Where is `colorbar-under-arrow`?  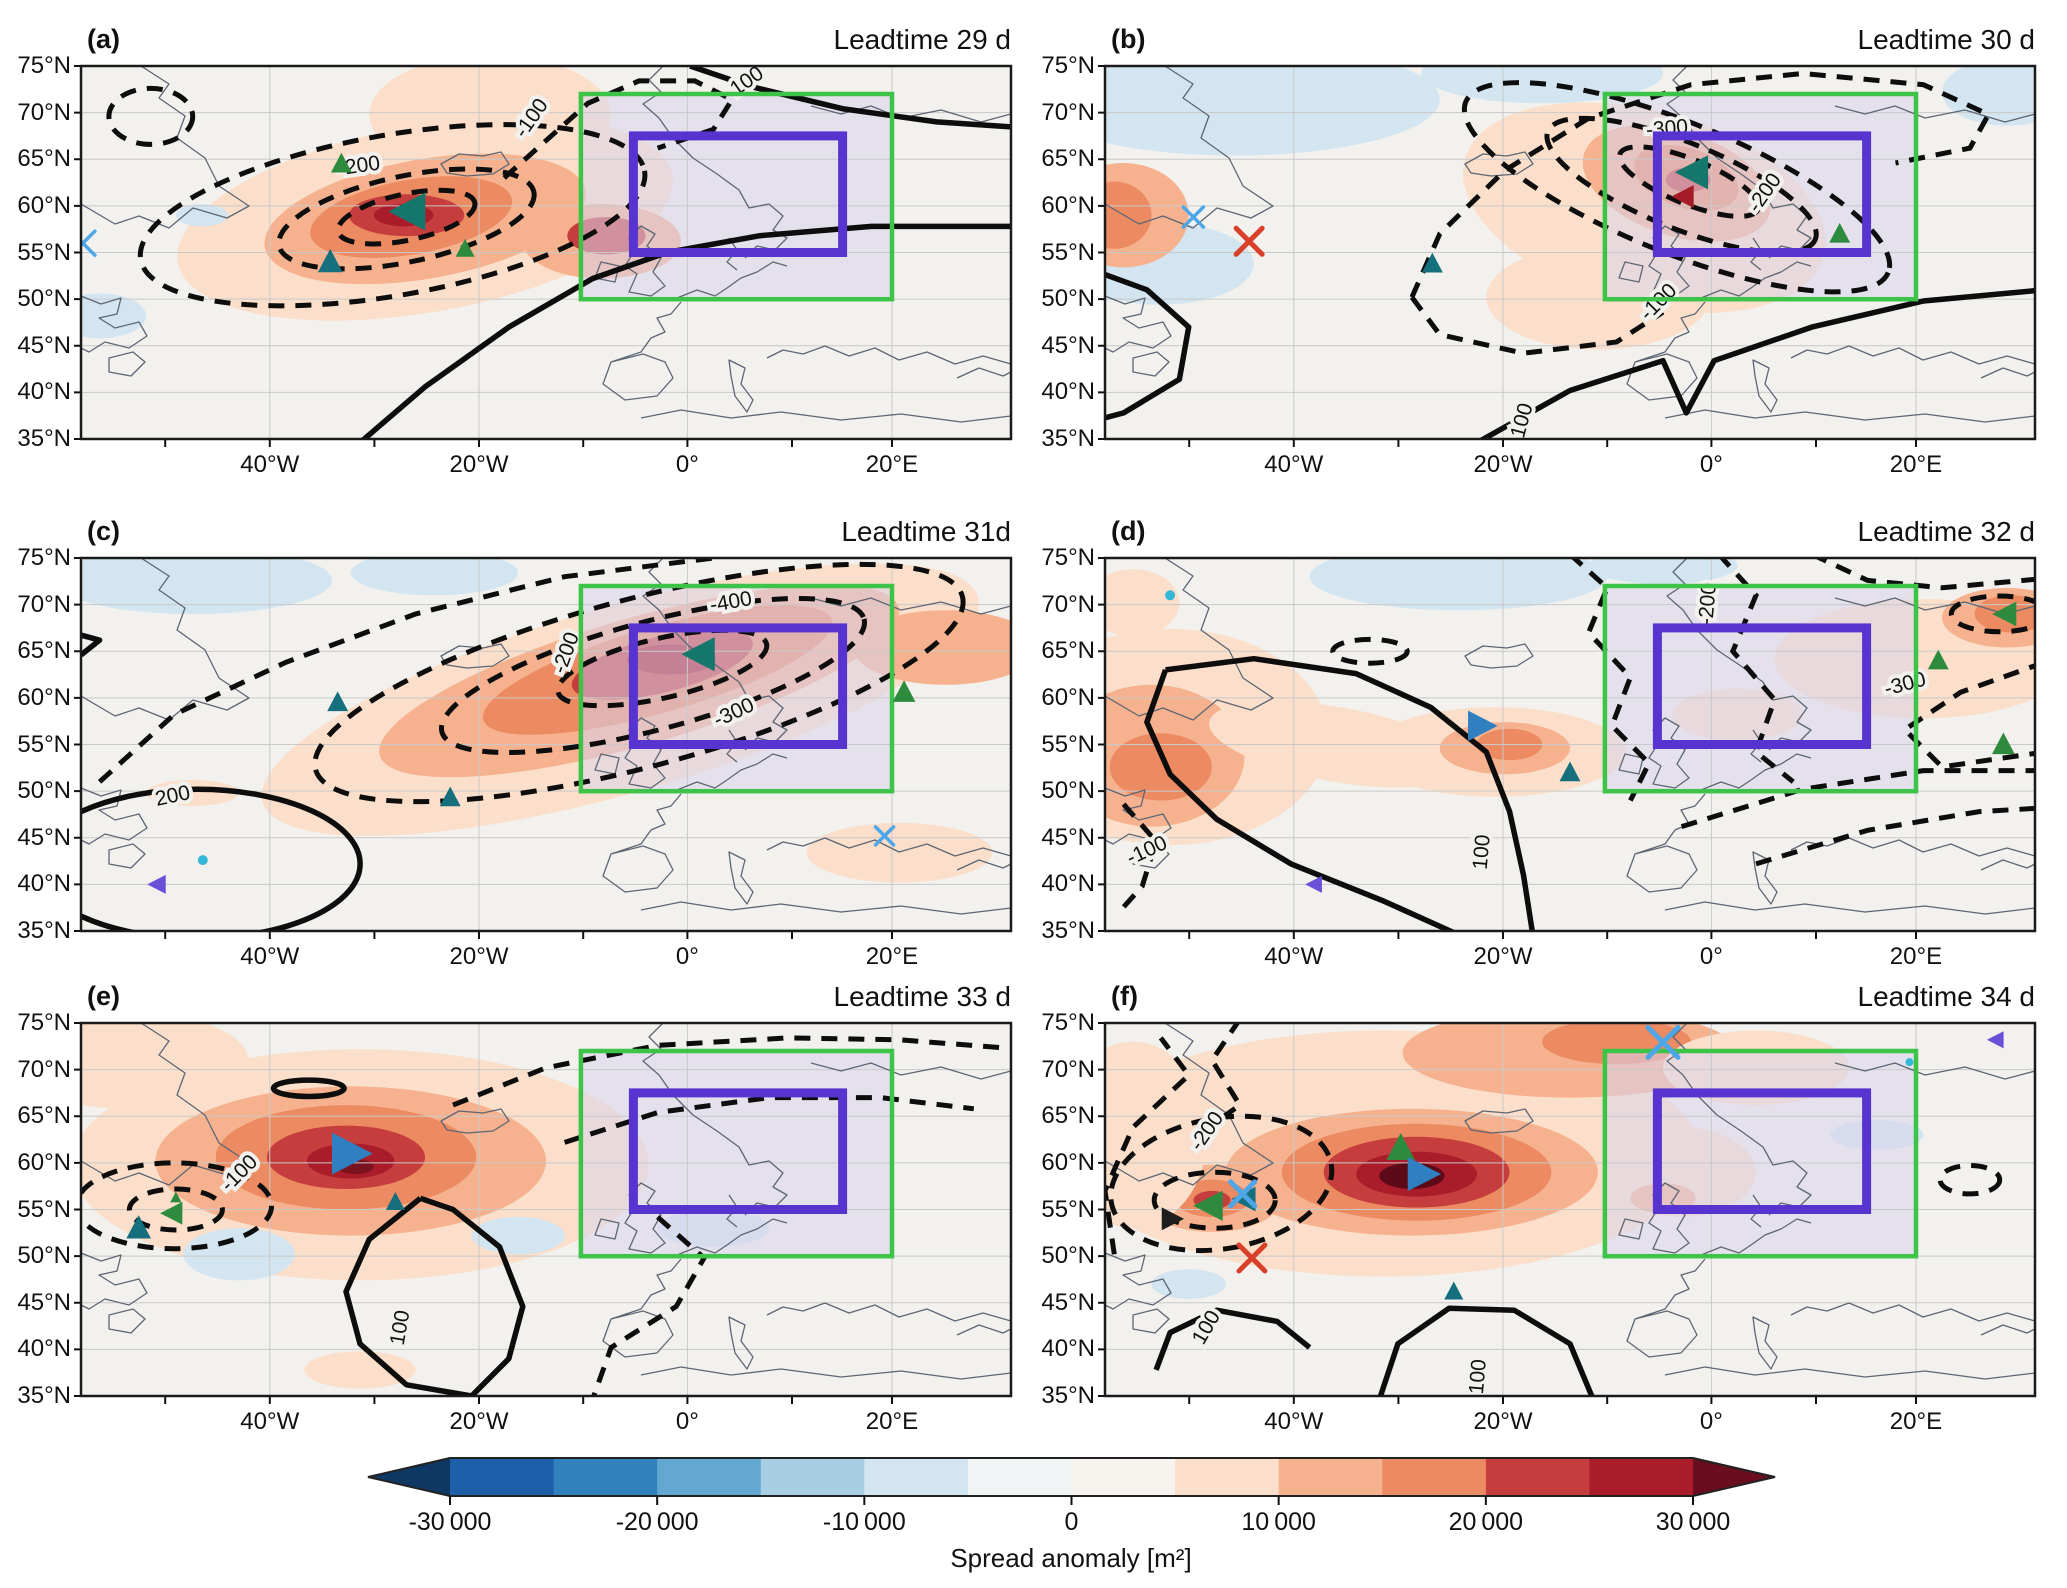
colorbar-under-arrow is located at coordinates (409, 1477).